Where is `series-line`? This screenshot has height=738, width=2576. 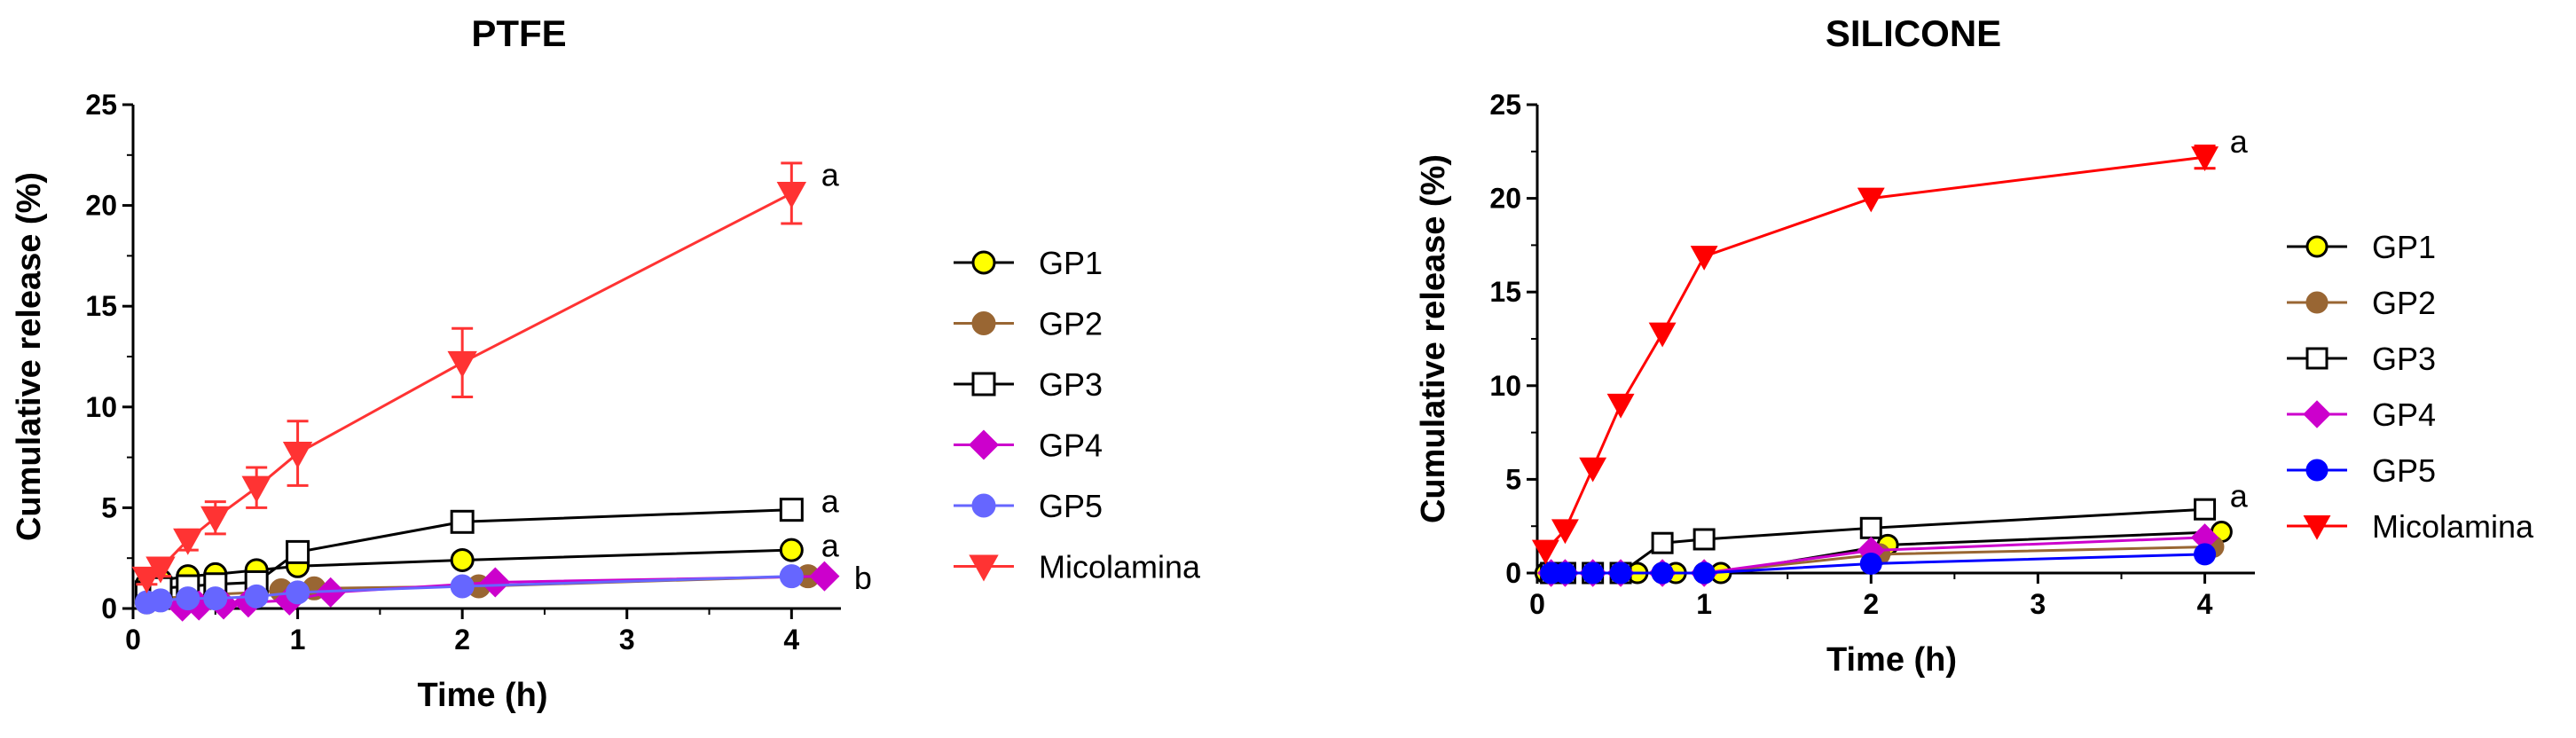 series-line is located at coordinates (1874, 353).